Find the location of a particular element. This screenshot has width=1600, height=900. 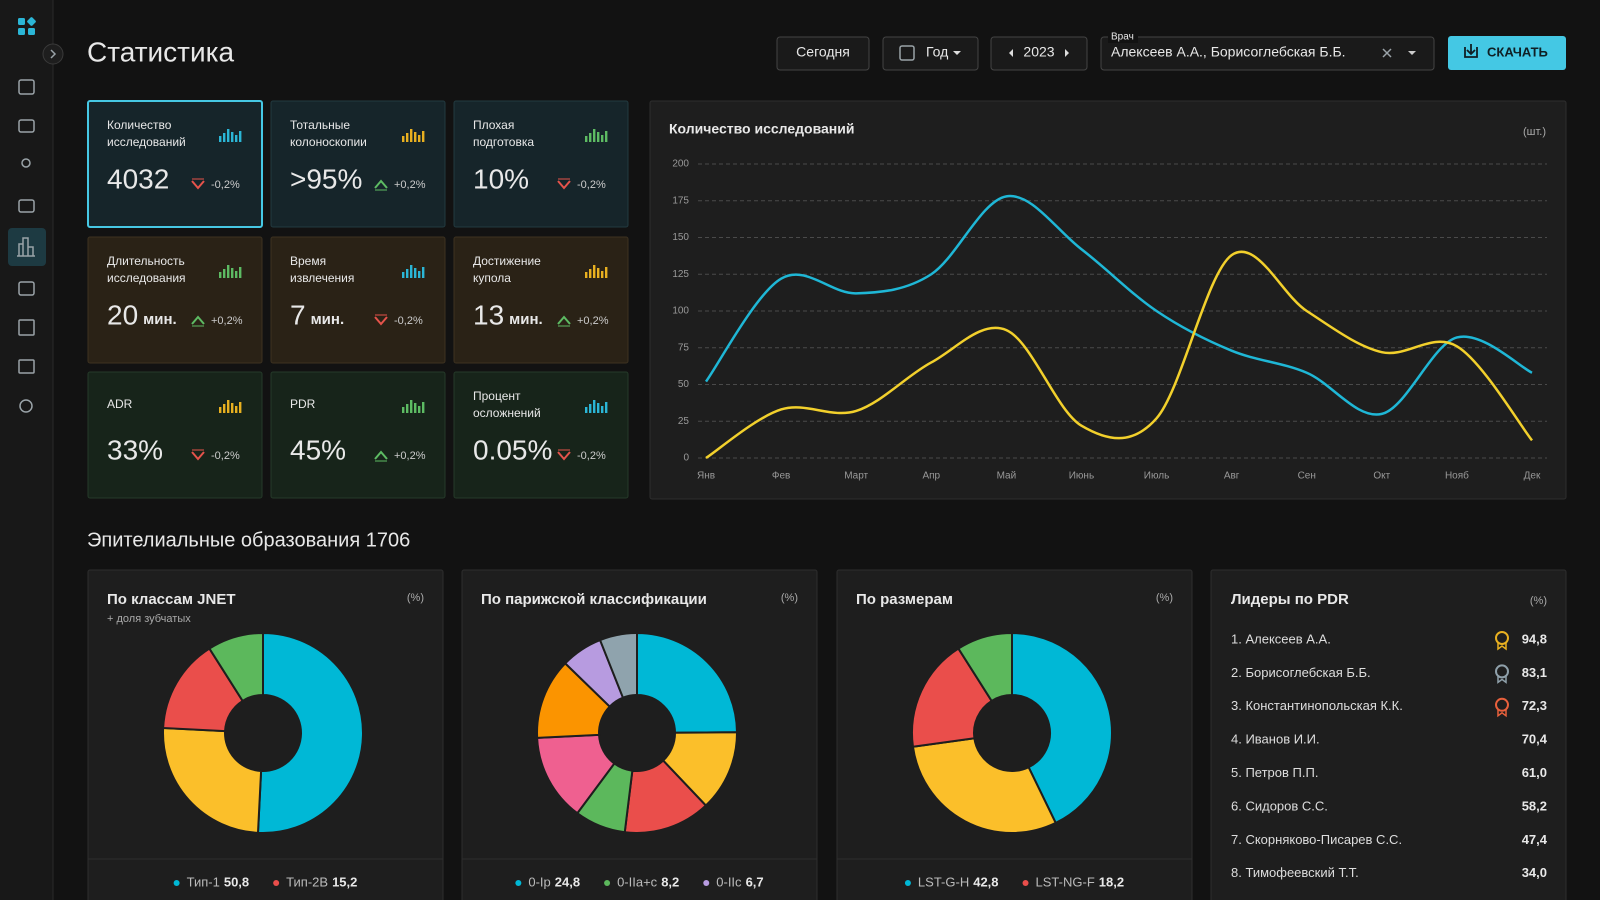

kpi-title: исследования is located at coordinates (146, 278).